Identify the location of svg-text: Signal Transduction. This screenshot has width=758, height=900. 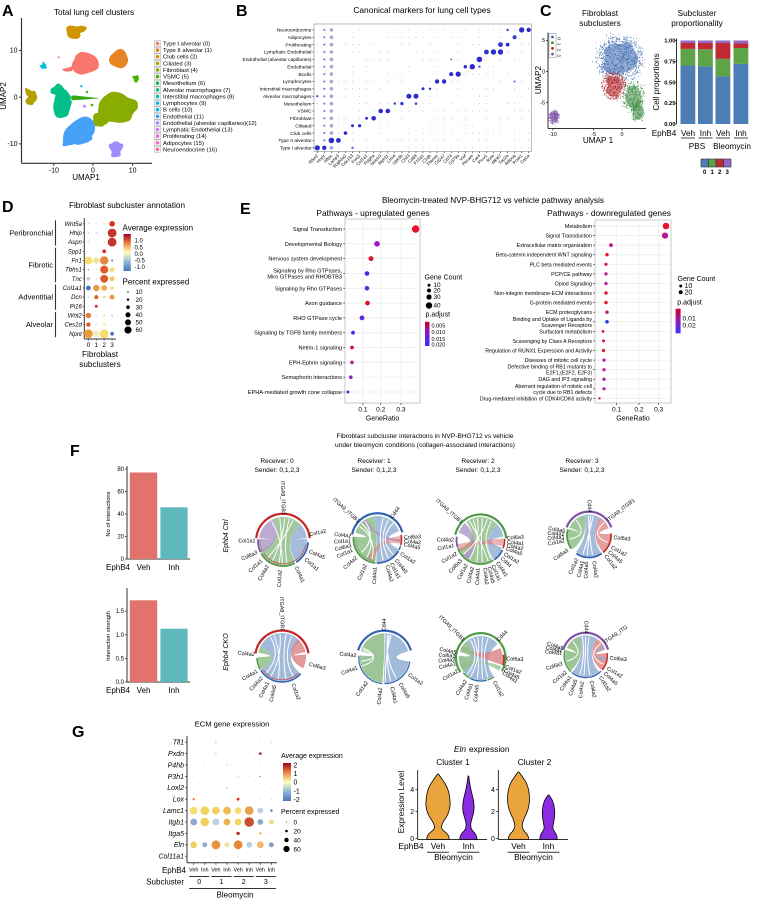
(568, 237).